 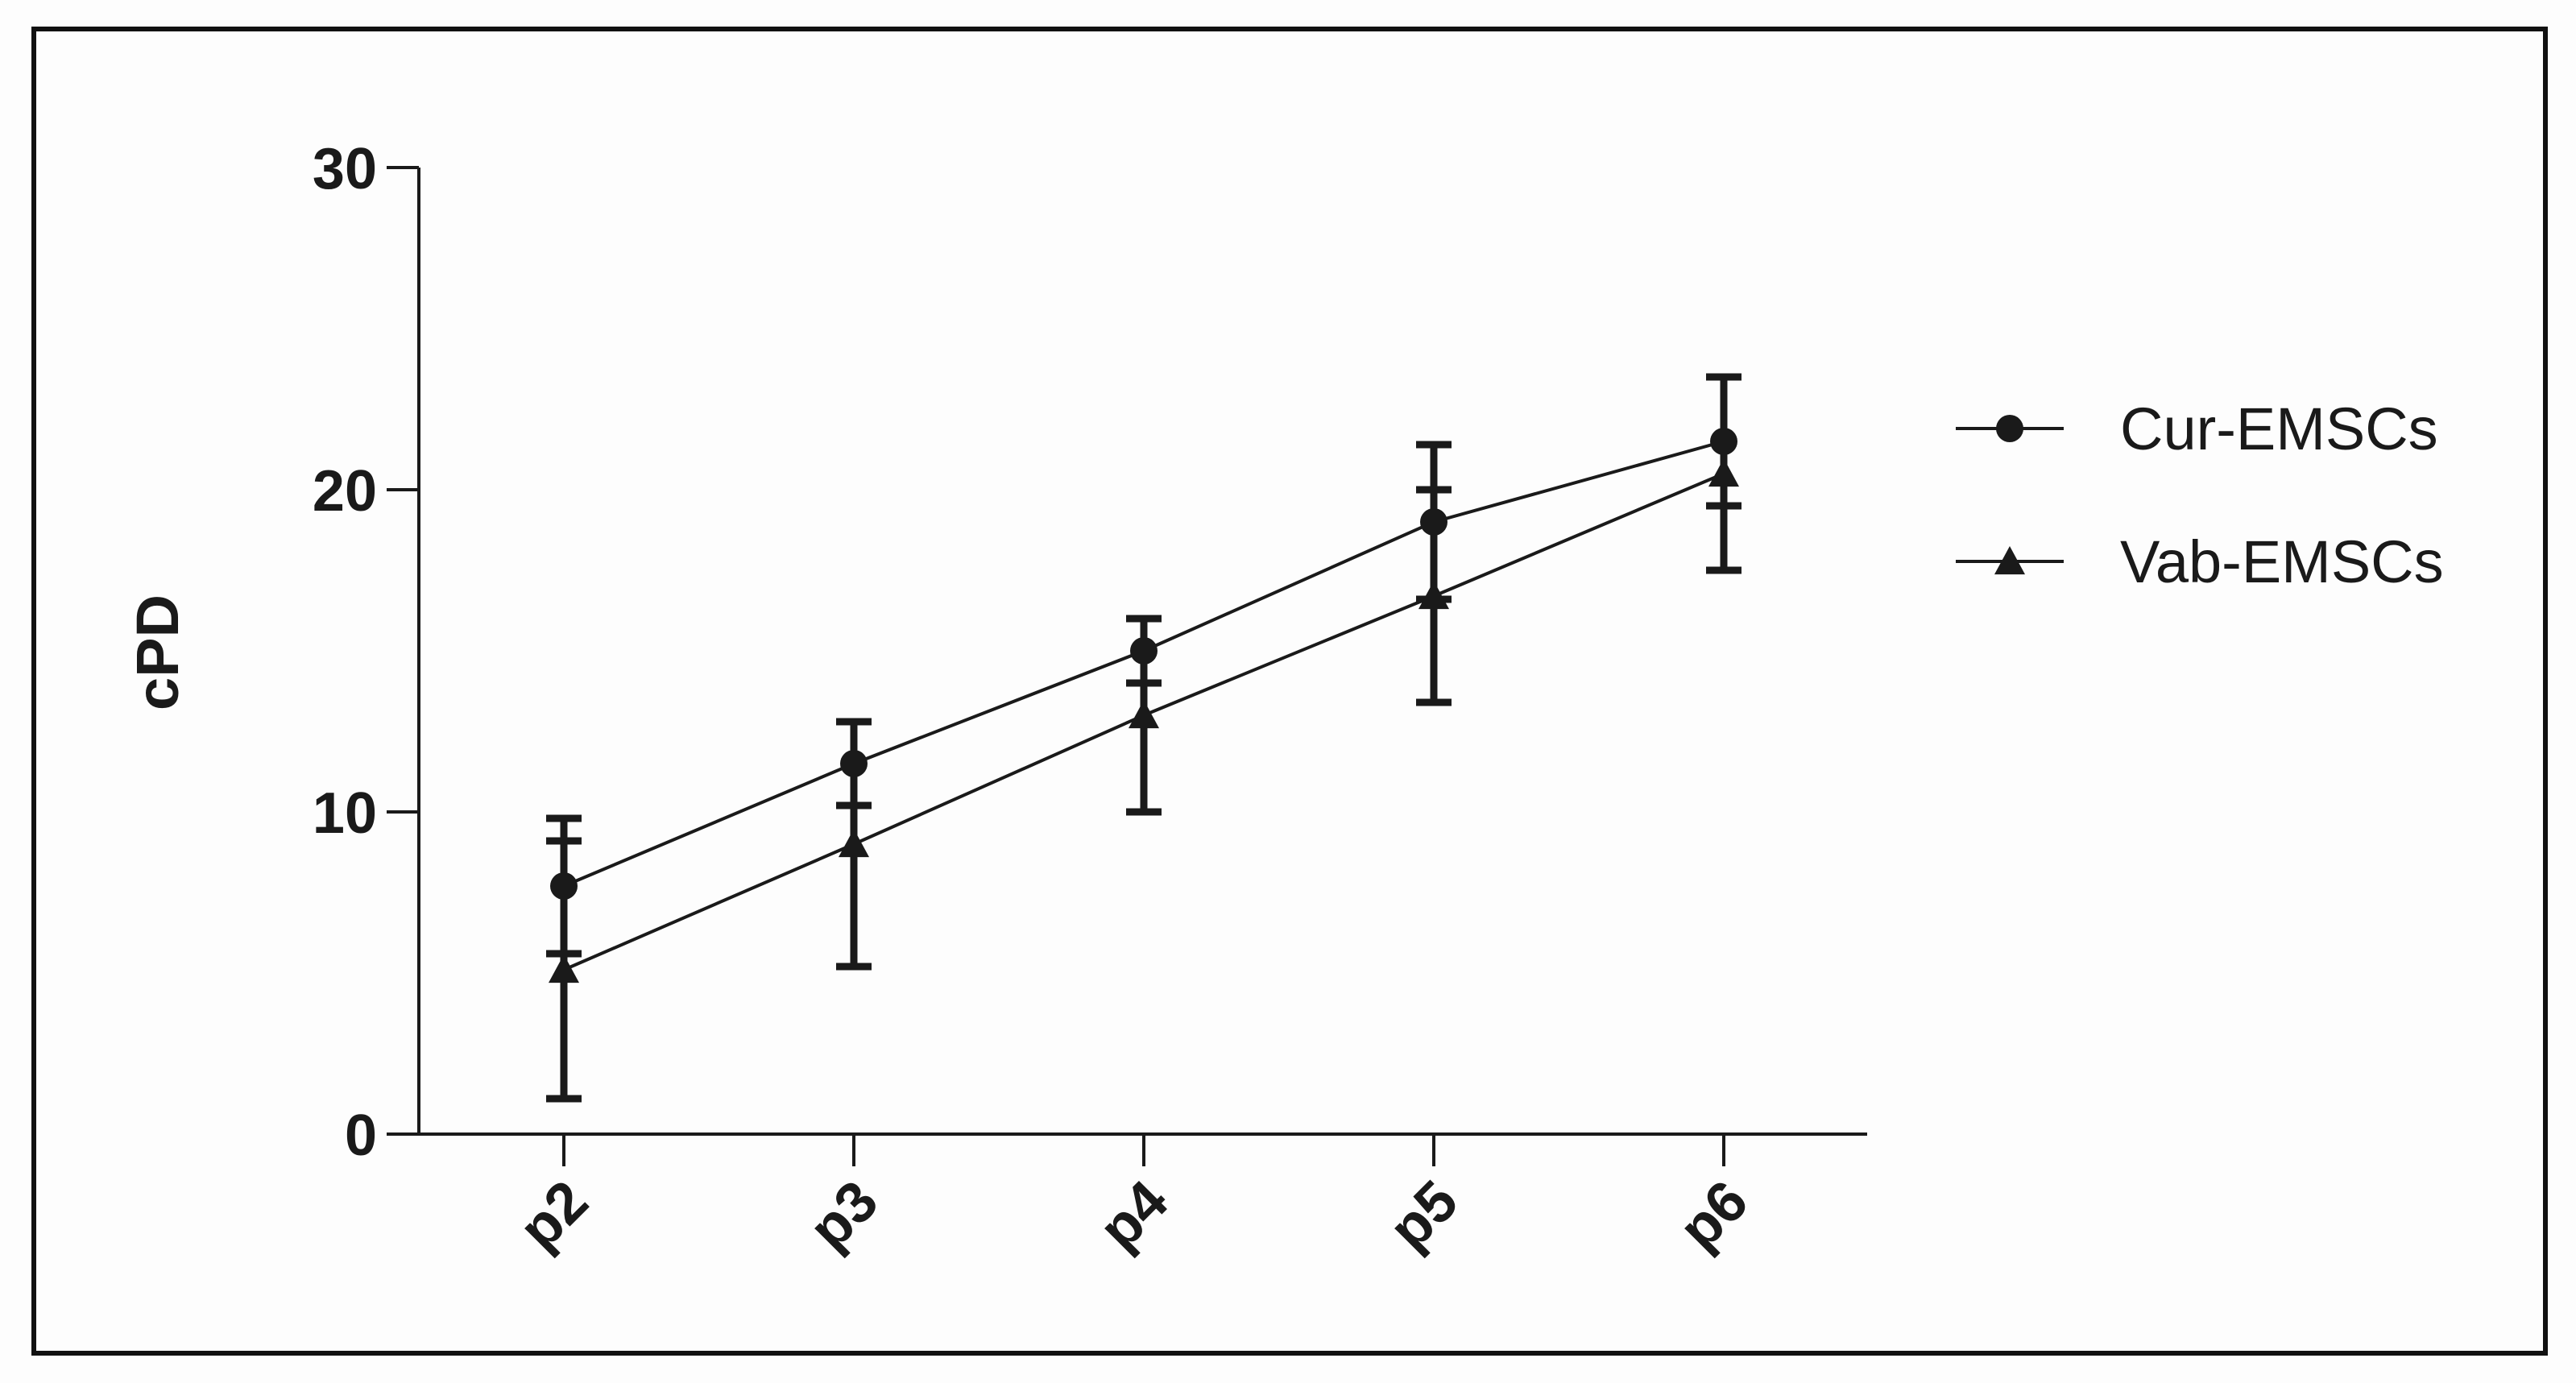 What do you see at coordinates (1423, 1215) in the screenshot?
I see `x-tick-label: p5` at bounding box center [1423, 1215].